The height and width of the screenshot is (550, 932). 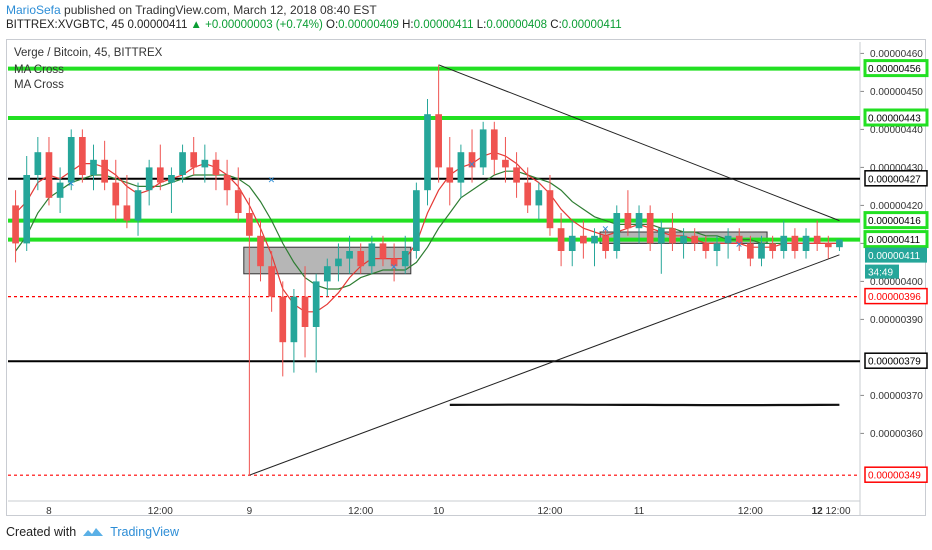 I want to click on last-price-label: 0.00000411, so click(x=894, y=256).